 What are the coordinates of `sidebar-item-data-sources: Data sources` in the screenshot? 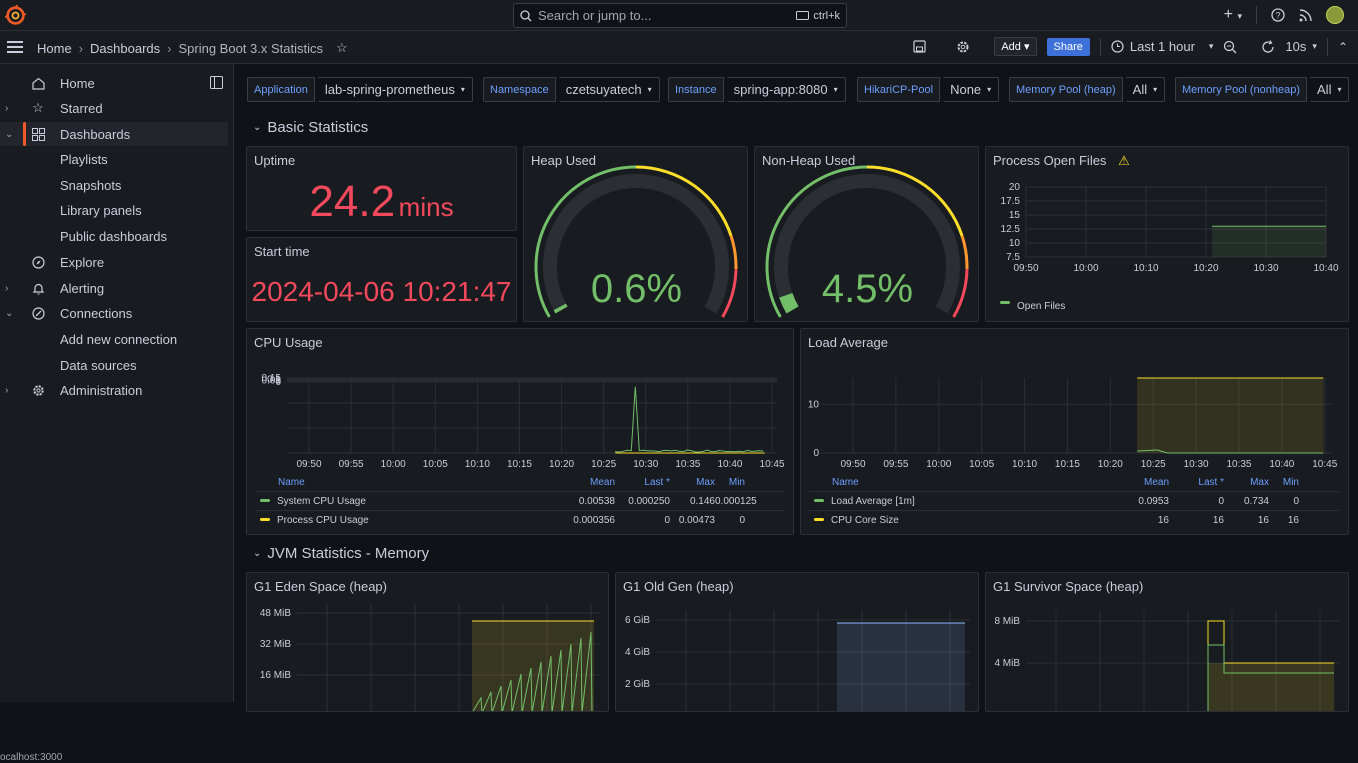 It's located at (114, 365).